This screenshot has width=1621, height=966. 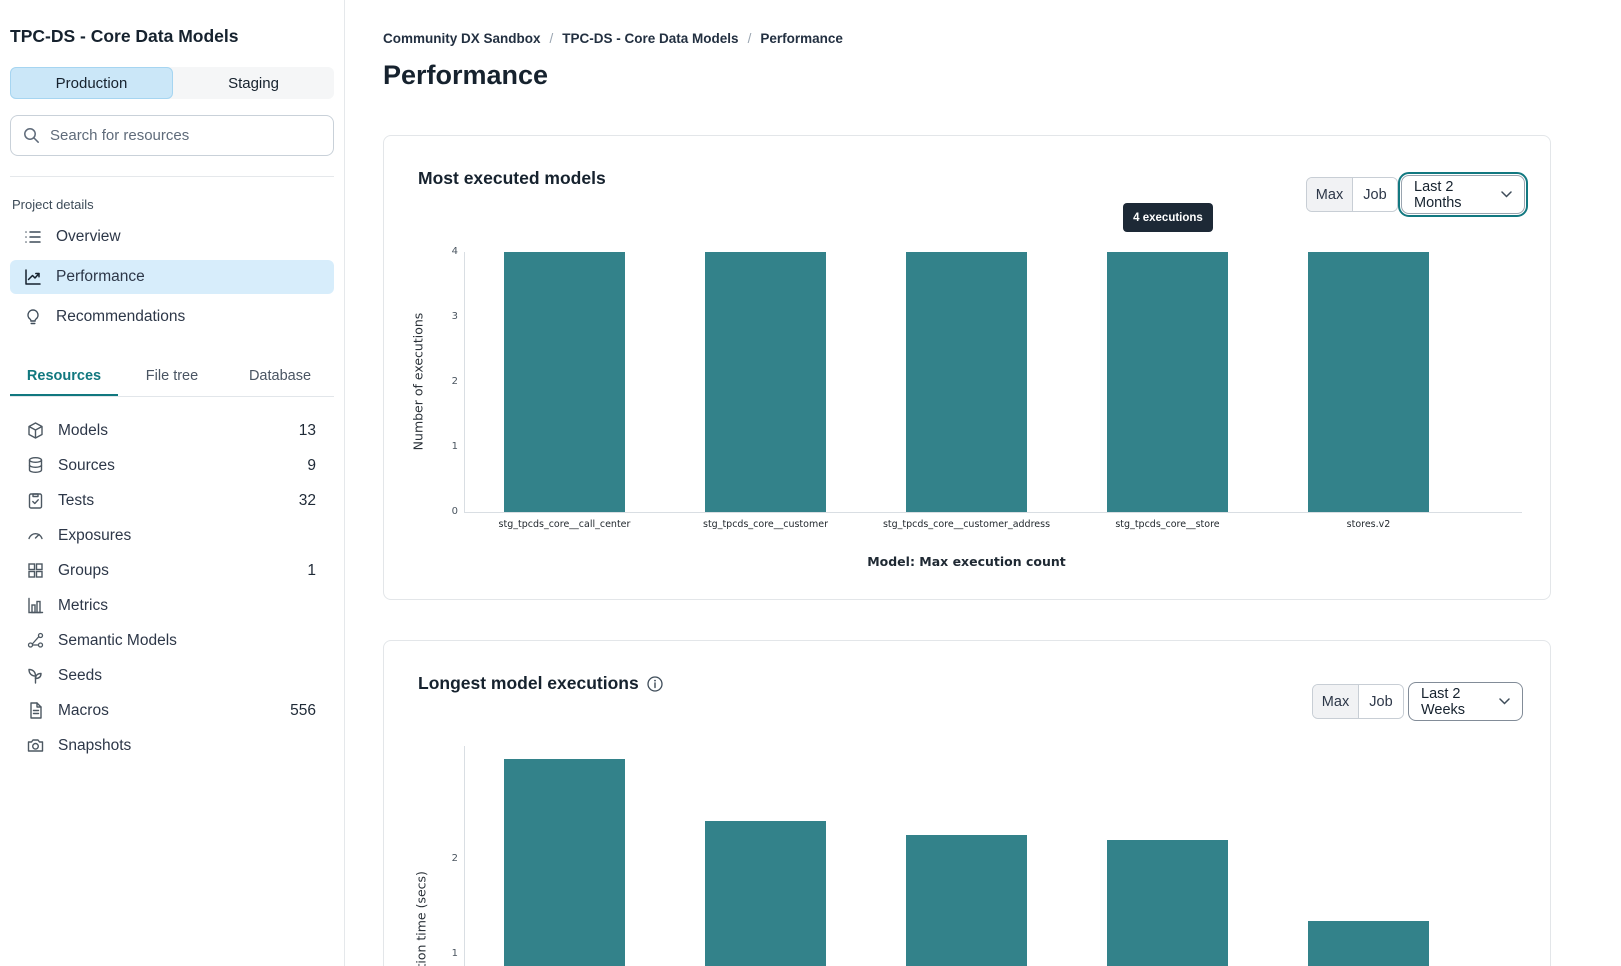 What do you see at coordinates (172, 237) in the screenshot?
I see `sidebar-item-overview: Overview` at bounding box center [172, 237].